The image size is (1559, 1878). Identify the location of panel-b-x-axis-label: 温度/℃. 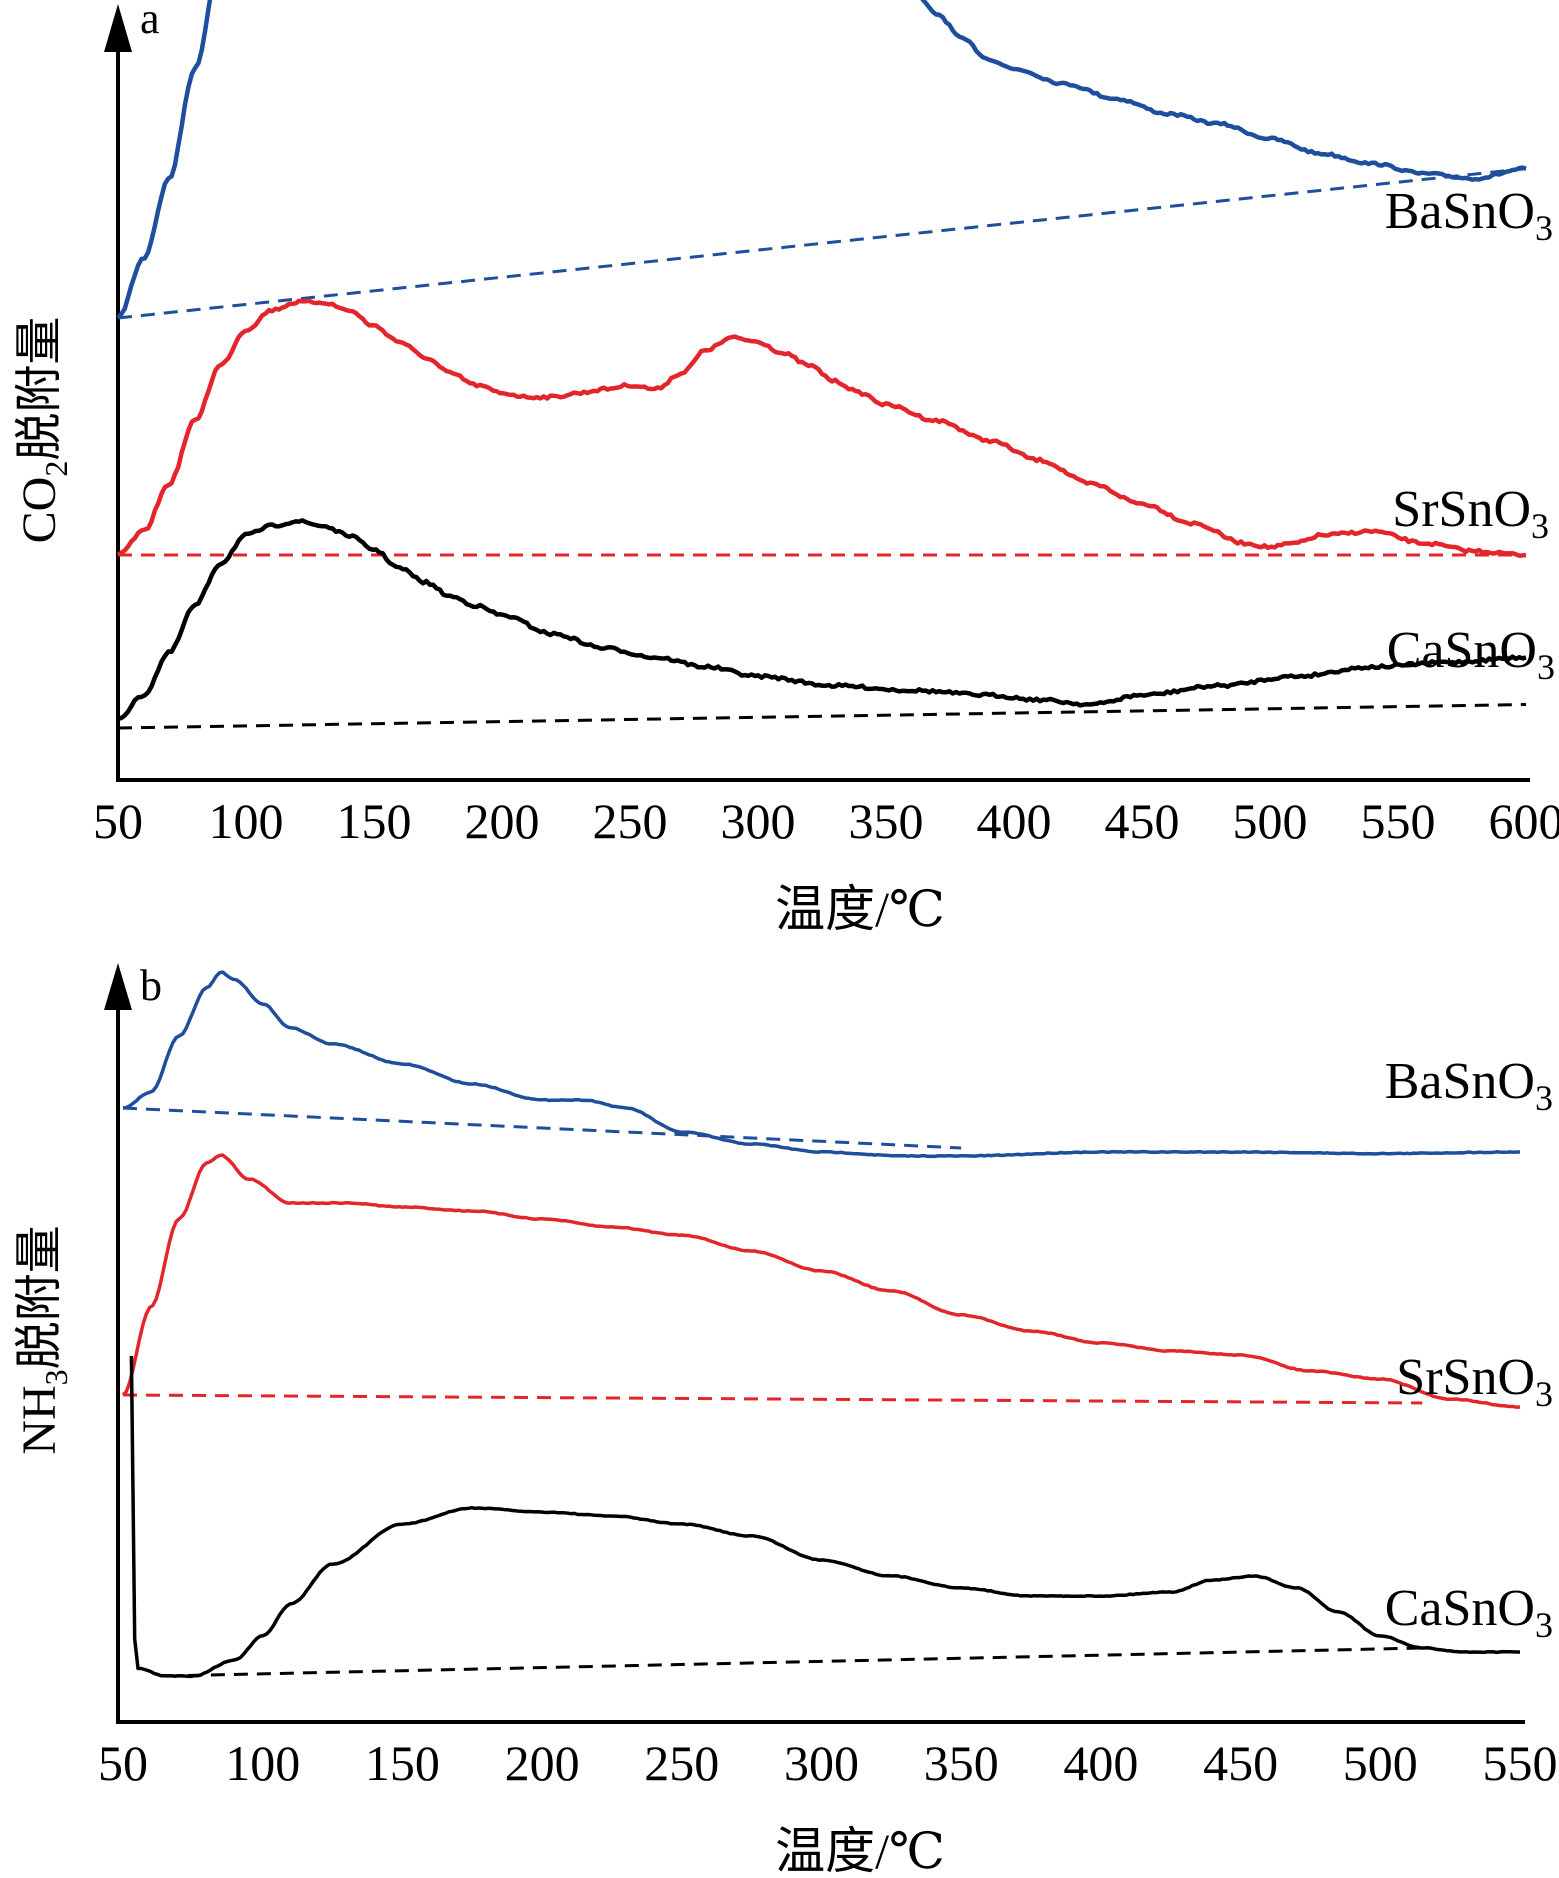
(860, 1850).